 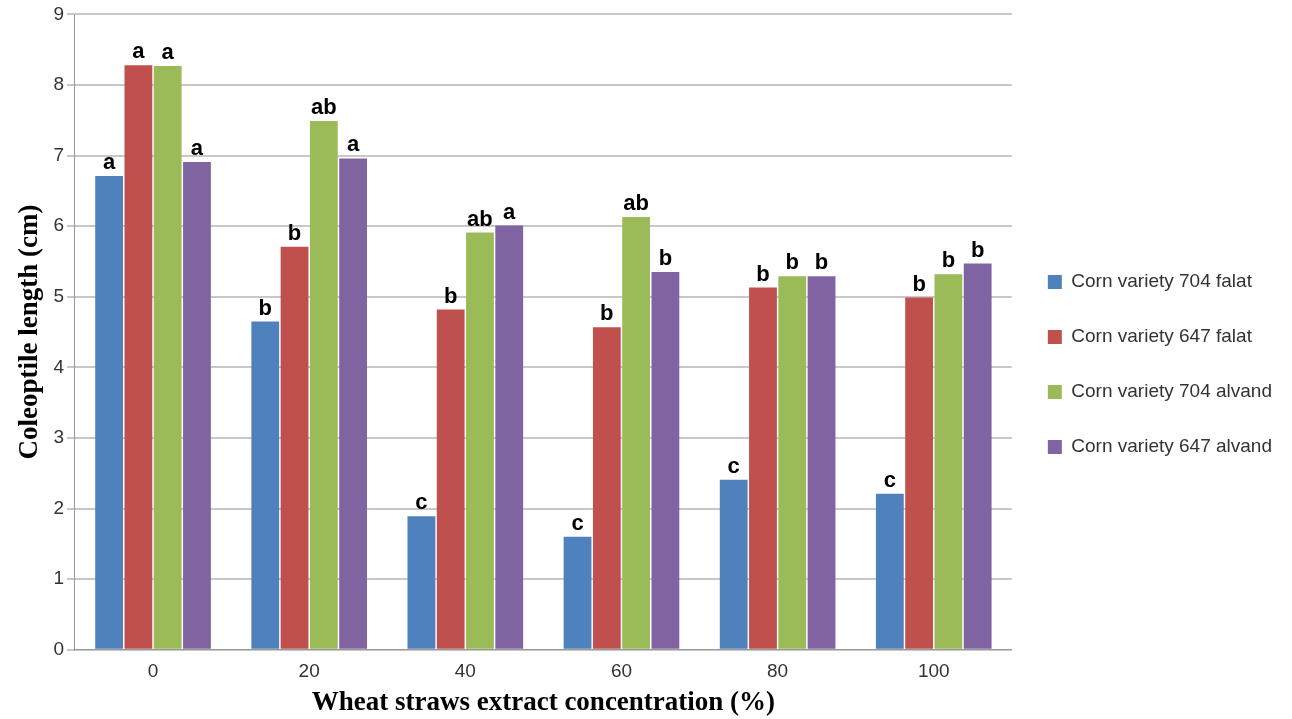 I want to click on x-tick-label: 60, so click(x=621, y=671).